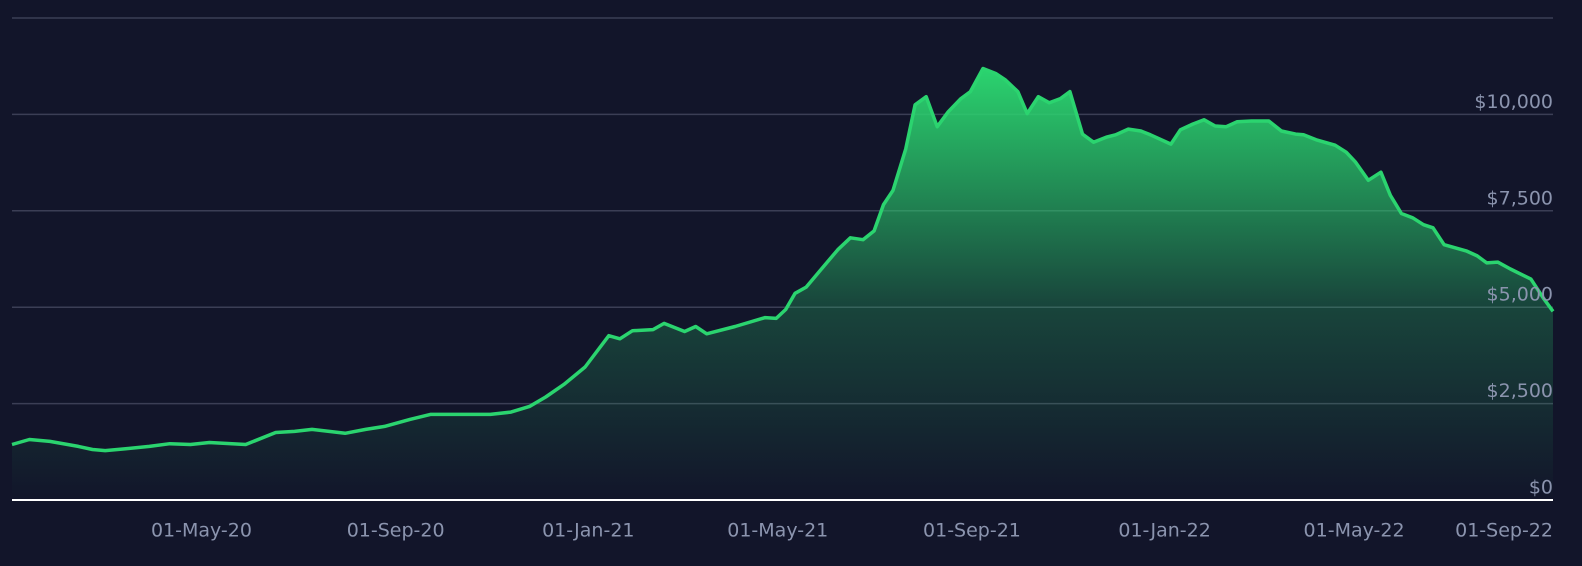  I want to click on y-tick-label: $5,000, so click(1520, 295).